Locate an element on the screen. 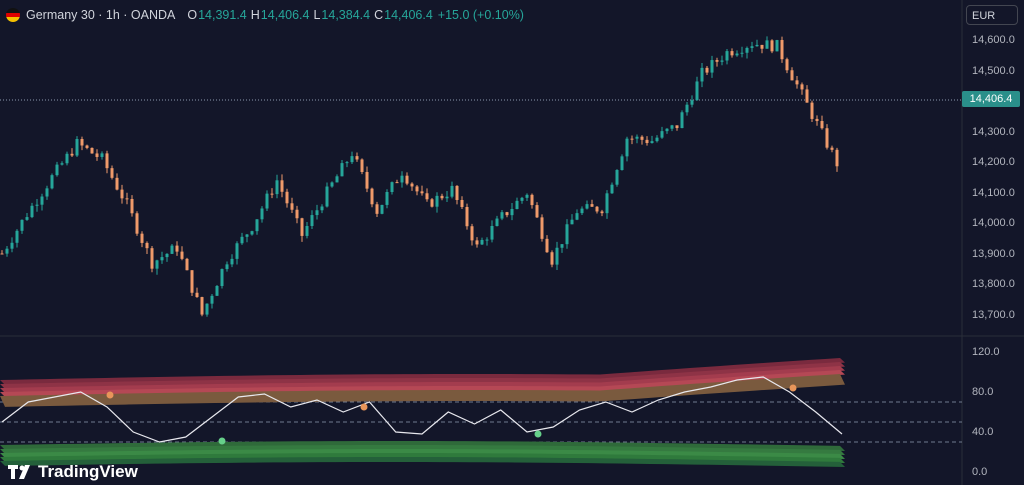  germany-flag-icon is located at coordinates (13, 15).